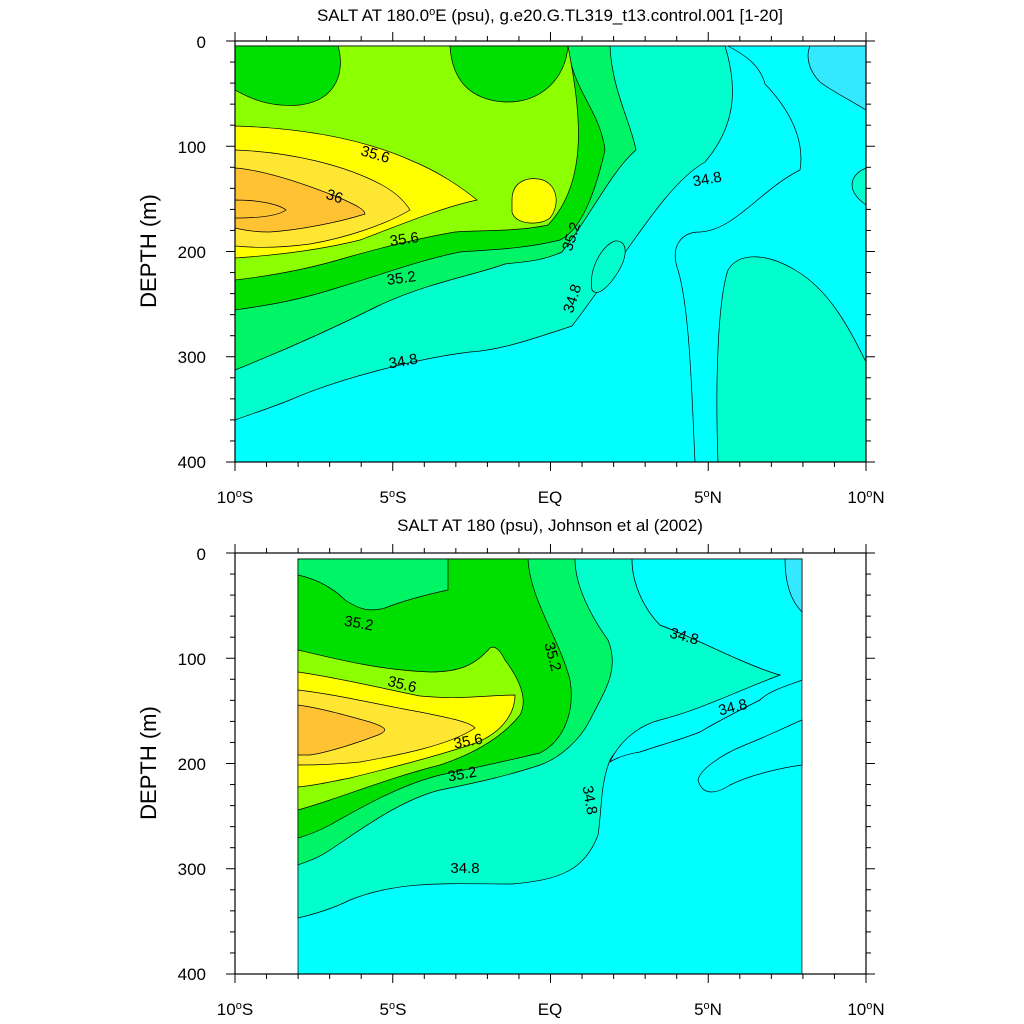 Image resolution: width=1024 pixels, height=1024 pixels. I want to click on salinity-blob-eq-top, so click(509, 74).